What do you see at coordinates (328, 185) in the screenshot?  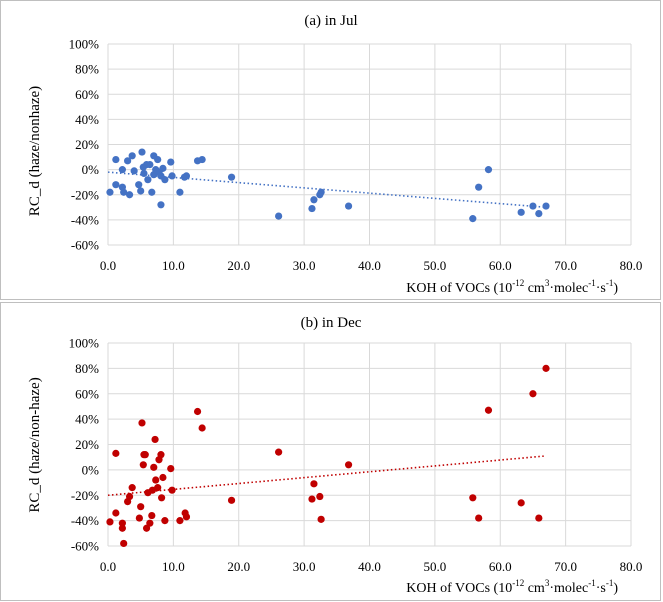 I see `data-points` at bounding box center [328, 185].